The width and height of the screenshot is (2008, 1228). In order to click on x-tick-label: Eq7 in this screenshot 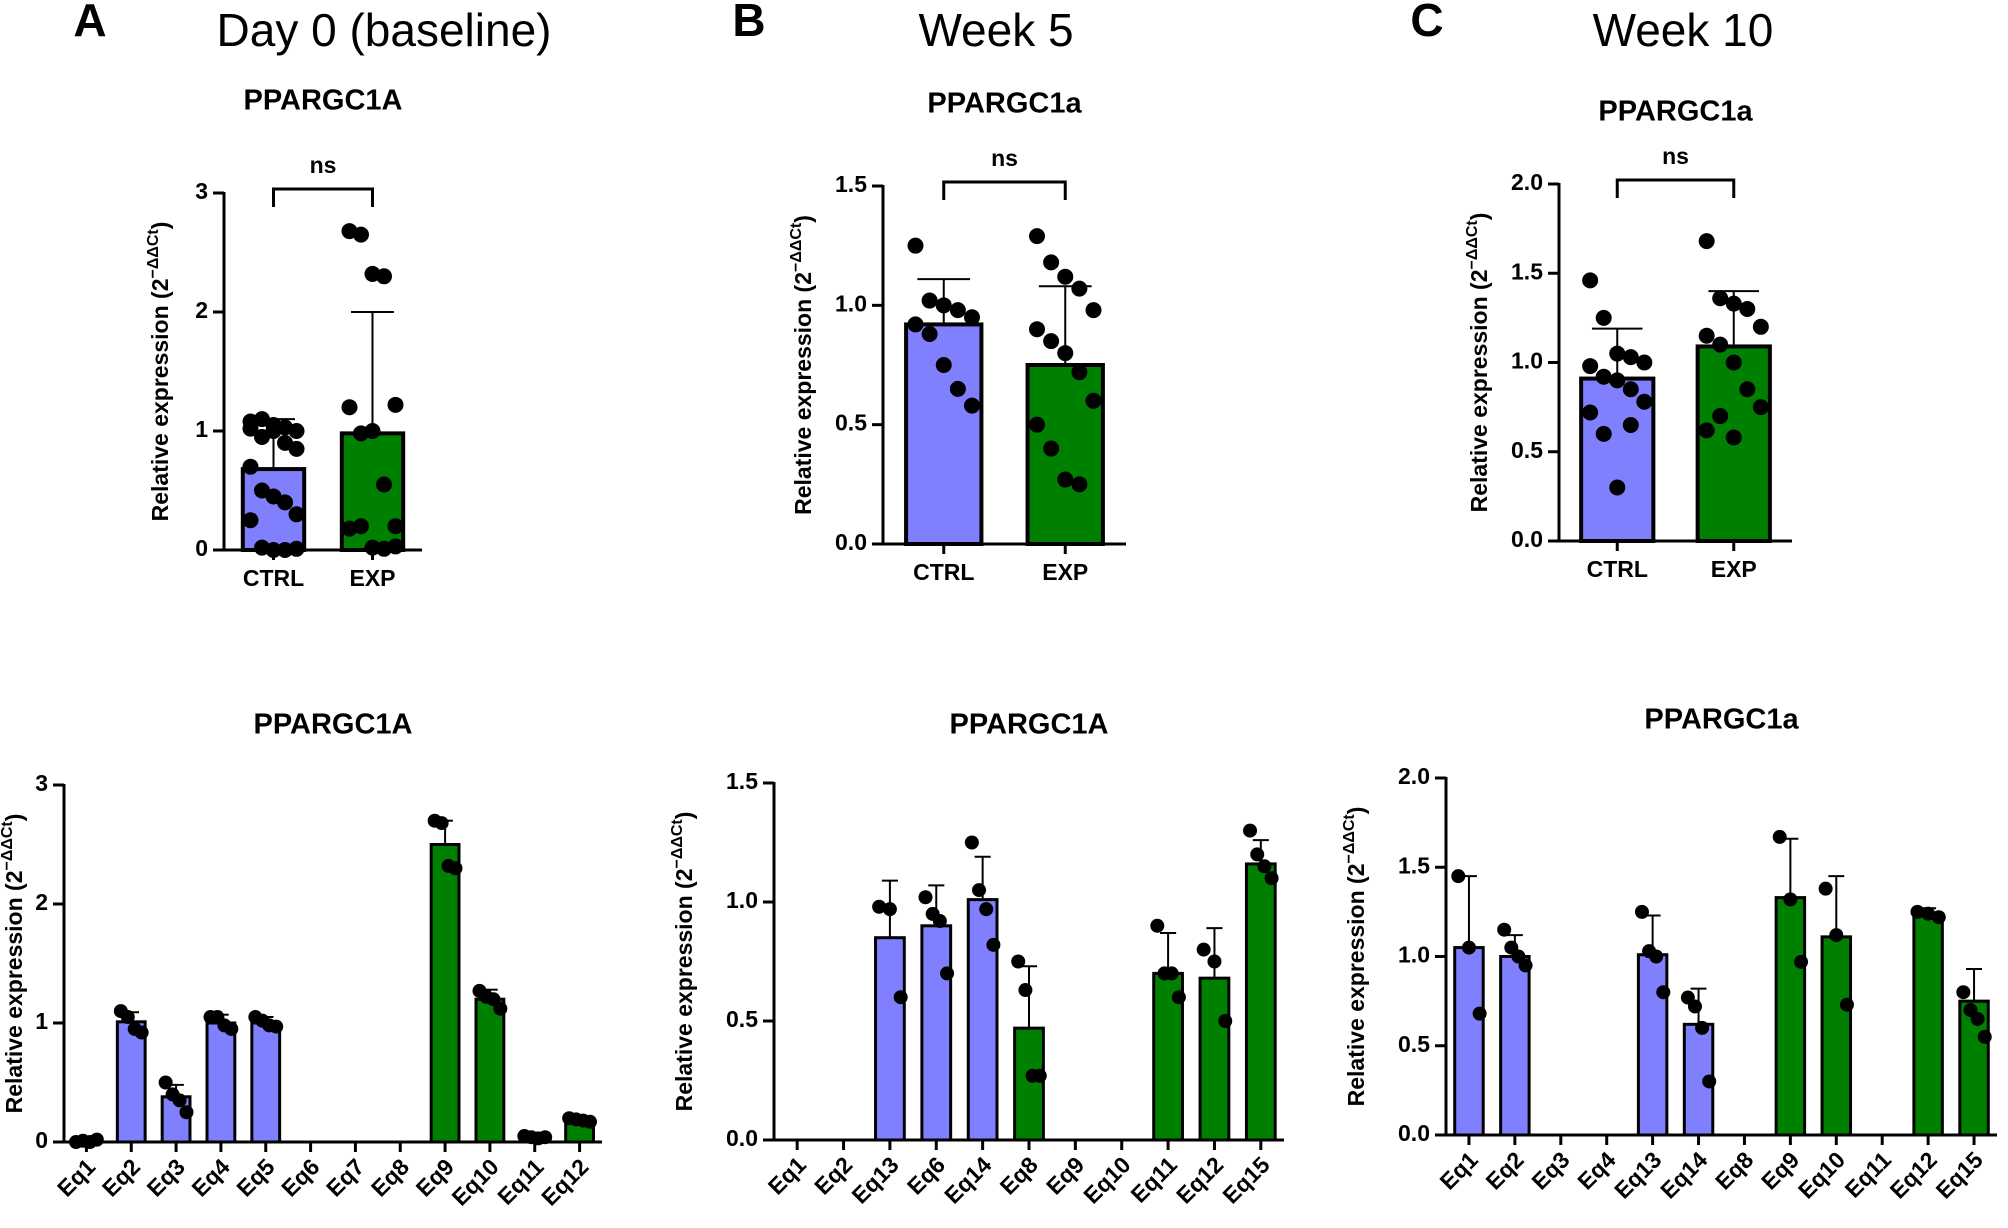, I will do `click(345, 1177)`.